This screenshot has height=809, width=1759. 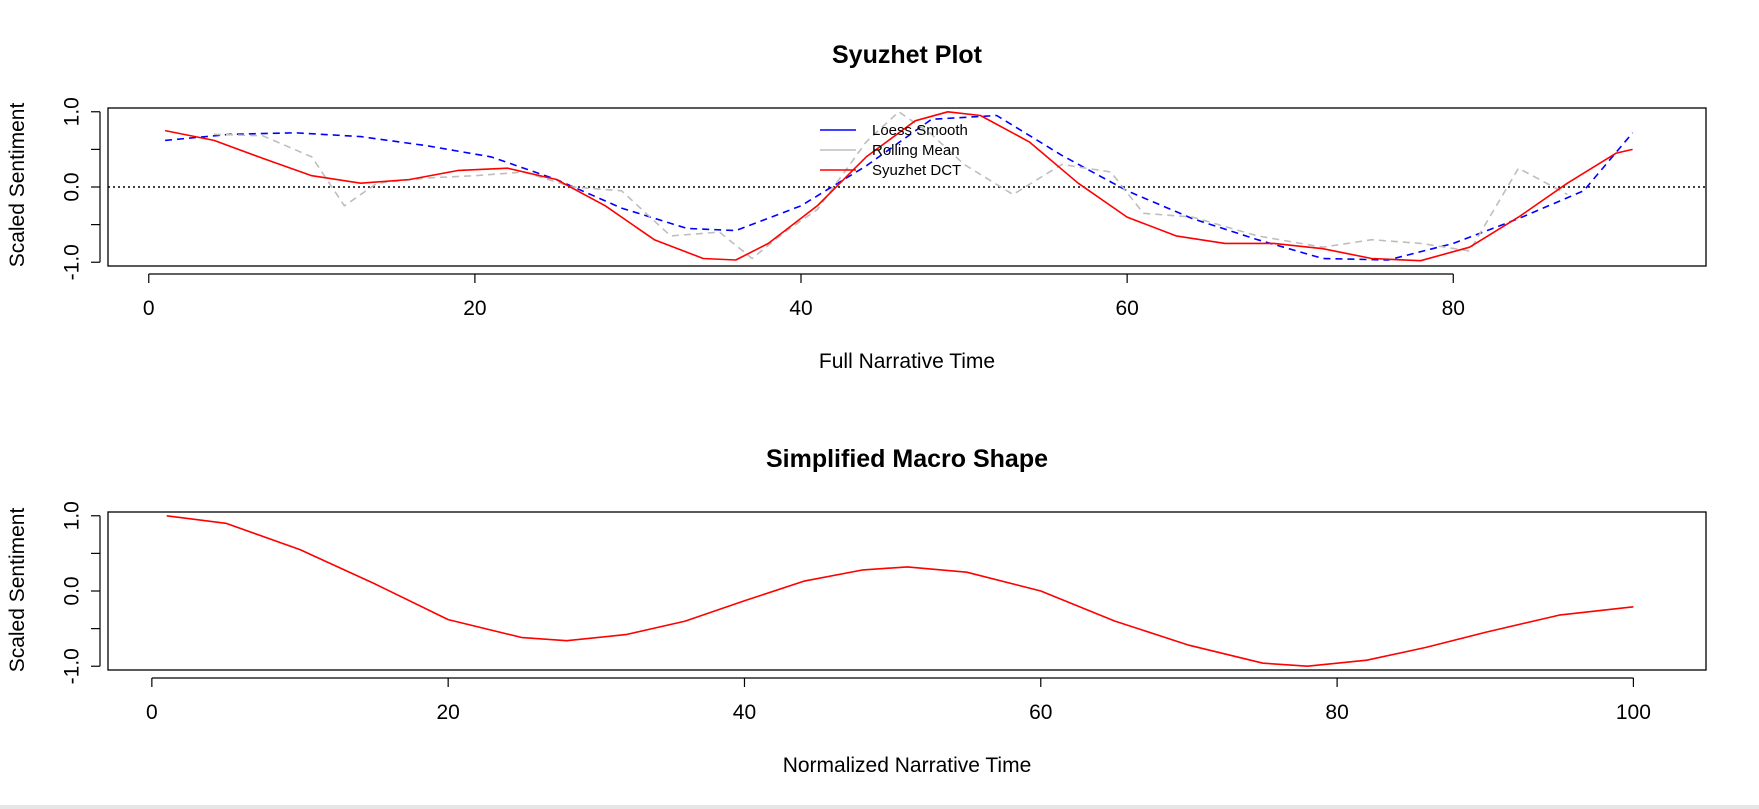 What do you see at coordinates (907, 361) in the screenshot?
I see `x-axis-label: Full Narrative Time` at bounding box center [907, 361].